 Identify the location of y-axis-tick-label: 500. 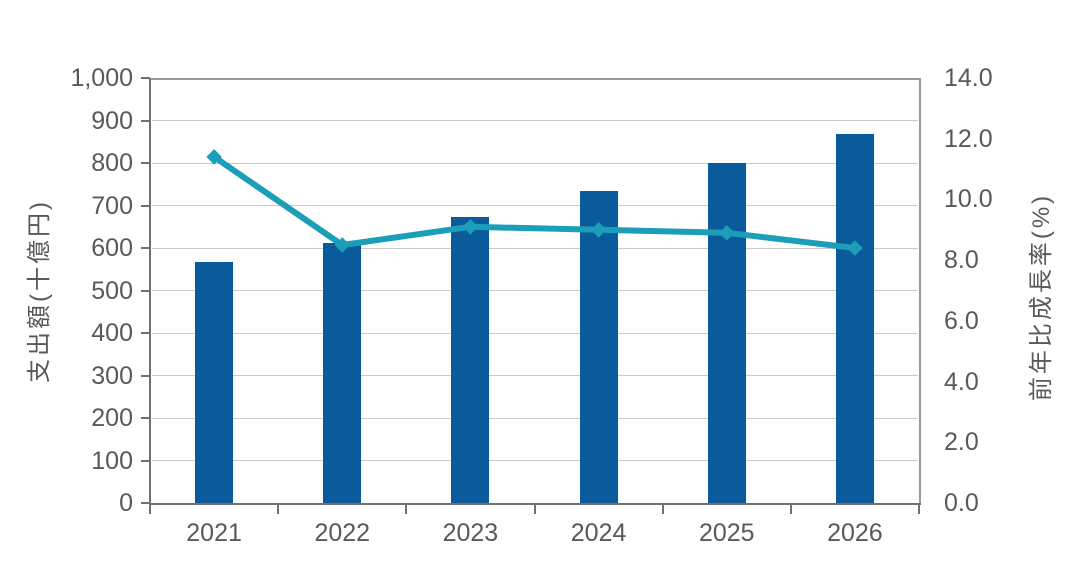
(112, 290).